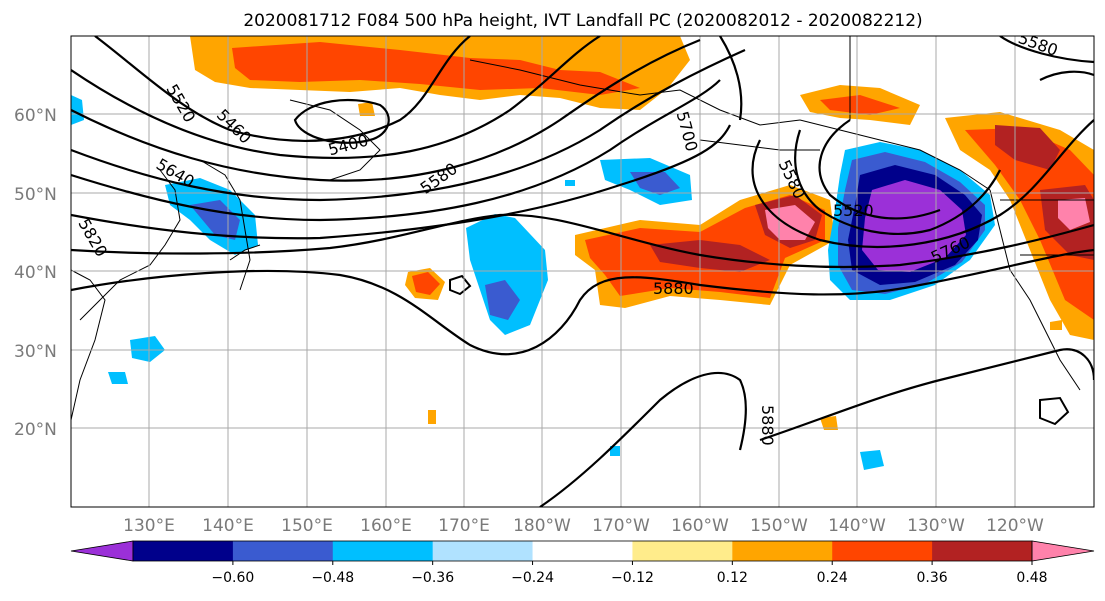  I want to click on lat-label: 30°N, so click(35, 352).